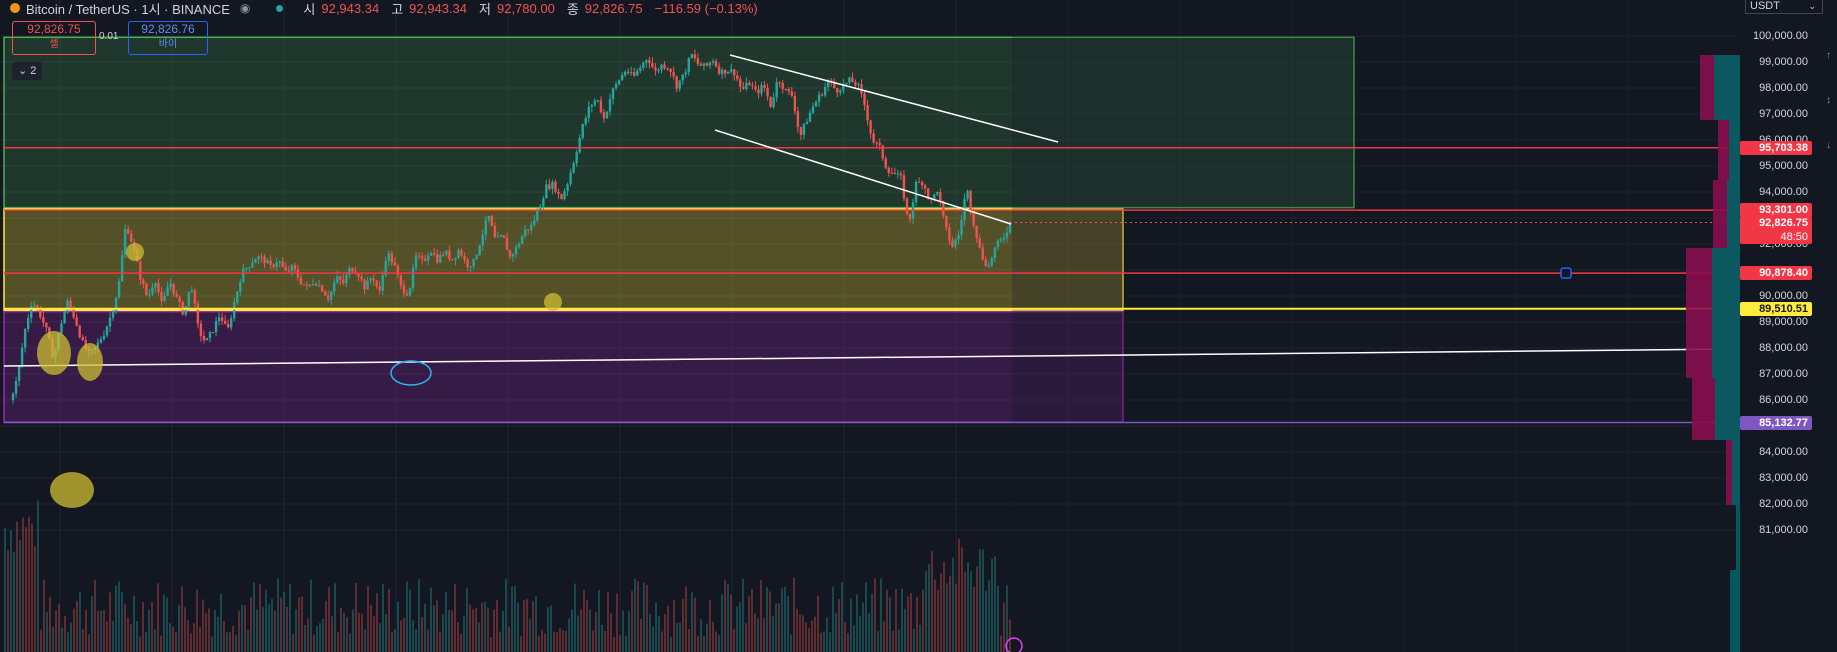  I want to click on buy-button: 92,826.76 바이, so click(168, 38).